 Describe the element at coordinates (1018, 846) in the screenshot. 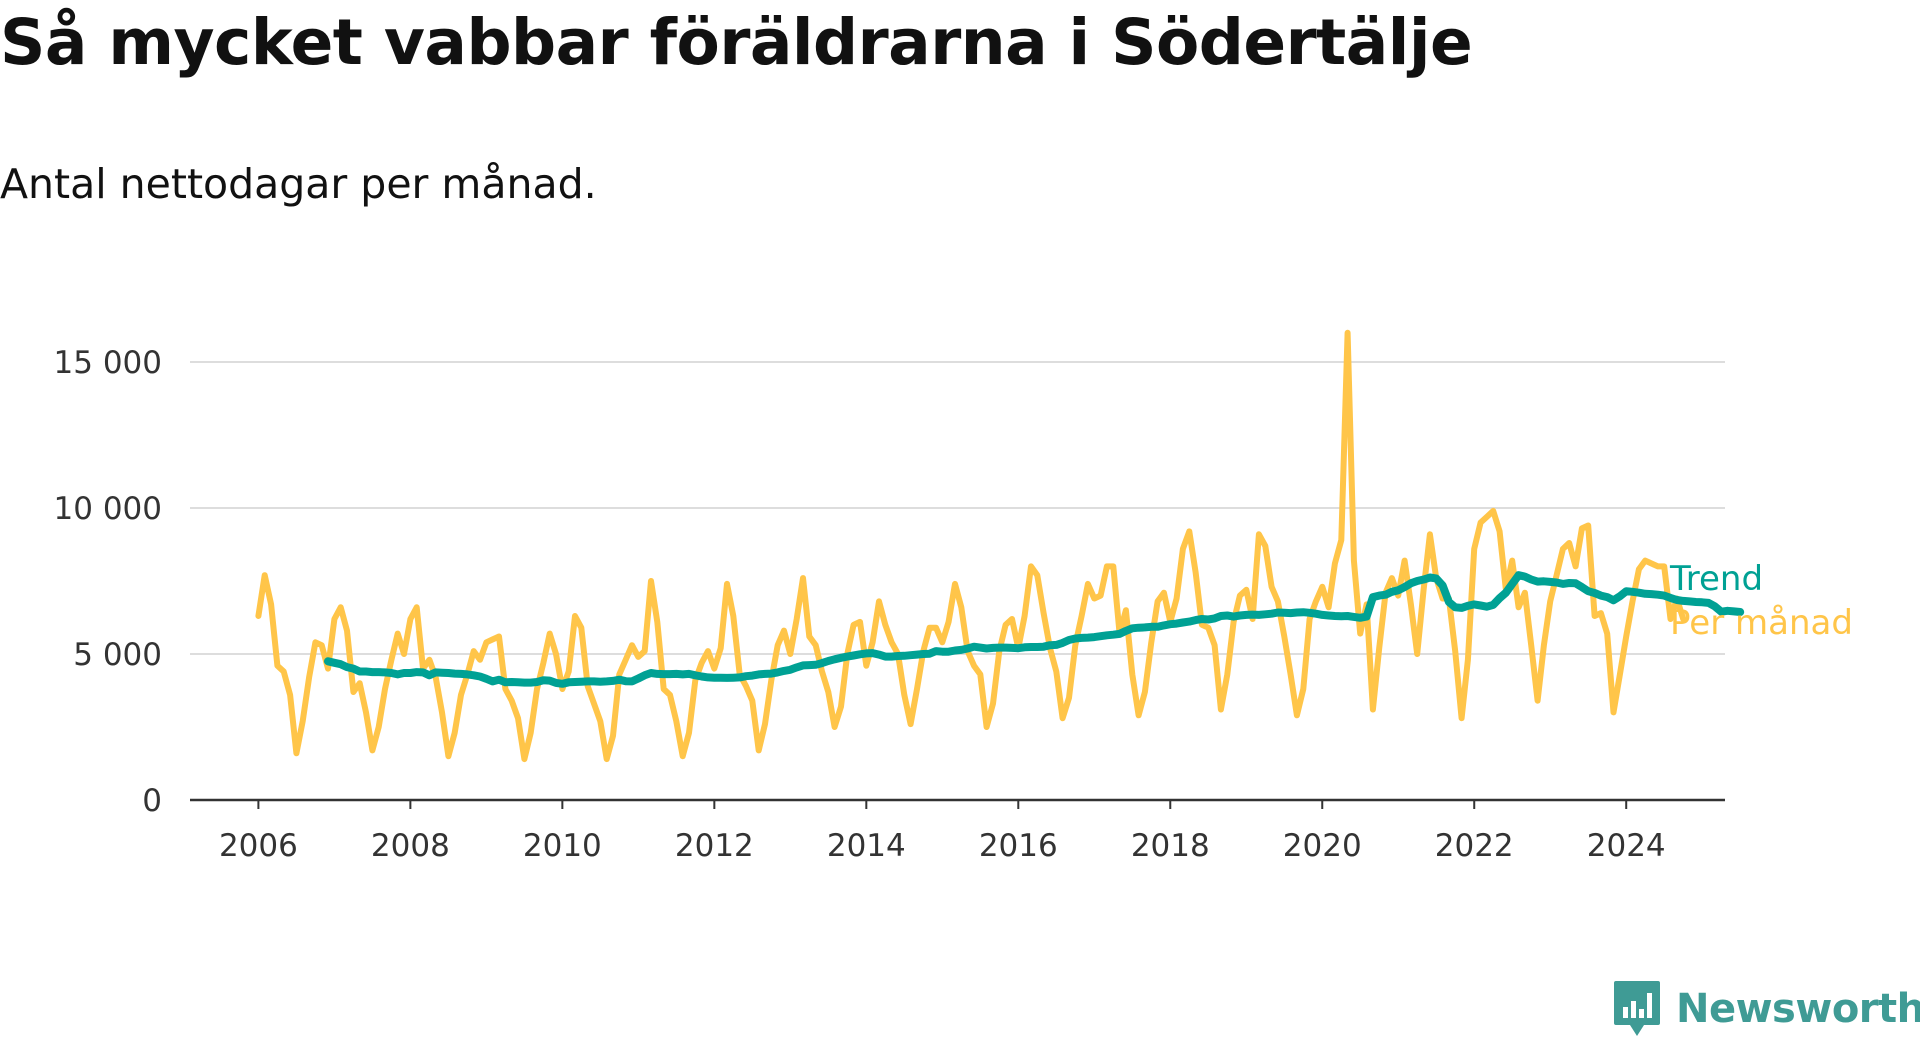

I see `x-tick-label: 2016` at that location.